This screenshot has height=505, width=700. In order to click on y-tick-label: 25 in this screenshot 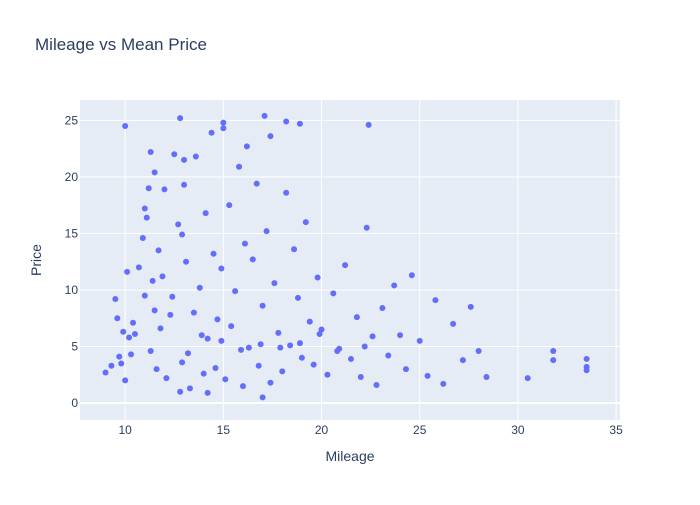, I will do `click(72, 120)`.